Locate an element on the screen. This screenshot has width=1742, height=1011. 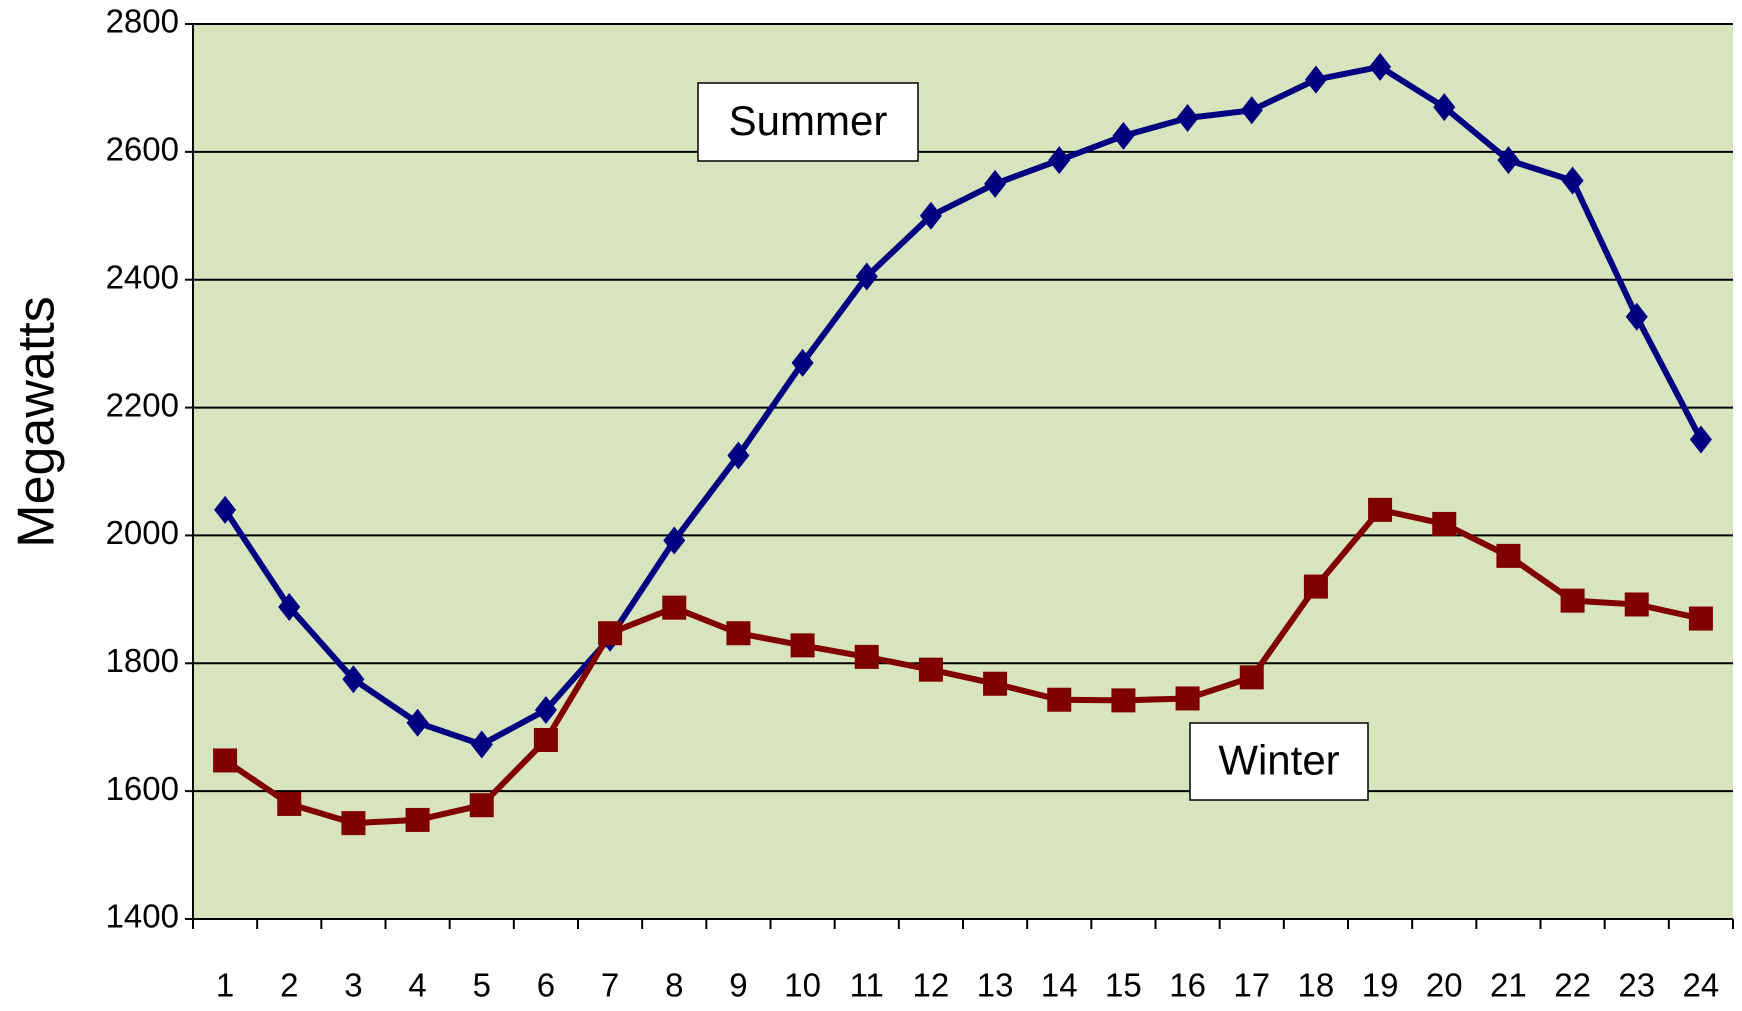
x-tick-label: 9 is located at coordinates (738, 985).